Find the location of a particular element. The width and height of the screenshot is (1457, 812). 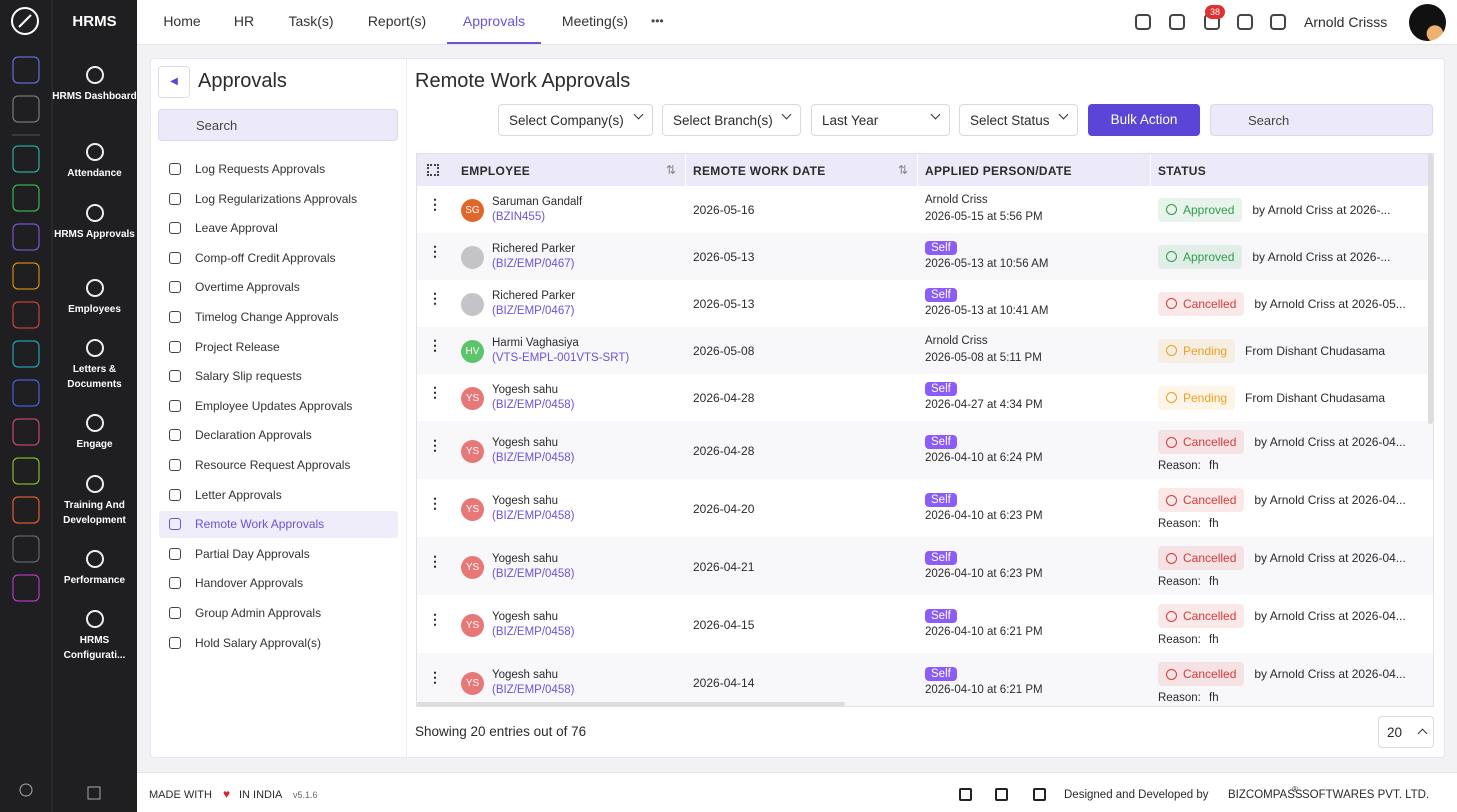

rail-nav-item: Letters & Documents is located at coordinates (94, 365).